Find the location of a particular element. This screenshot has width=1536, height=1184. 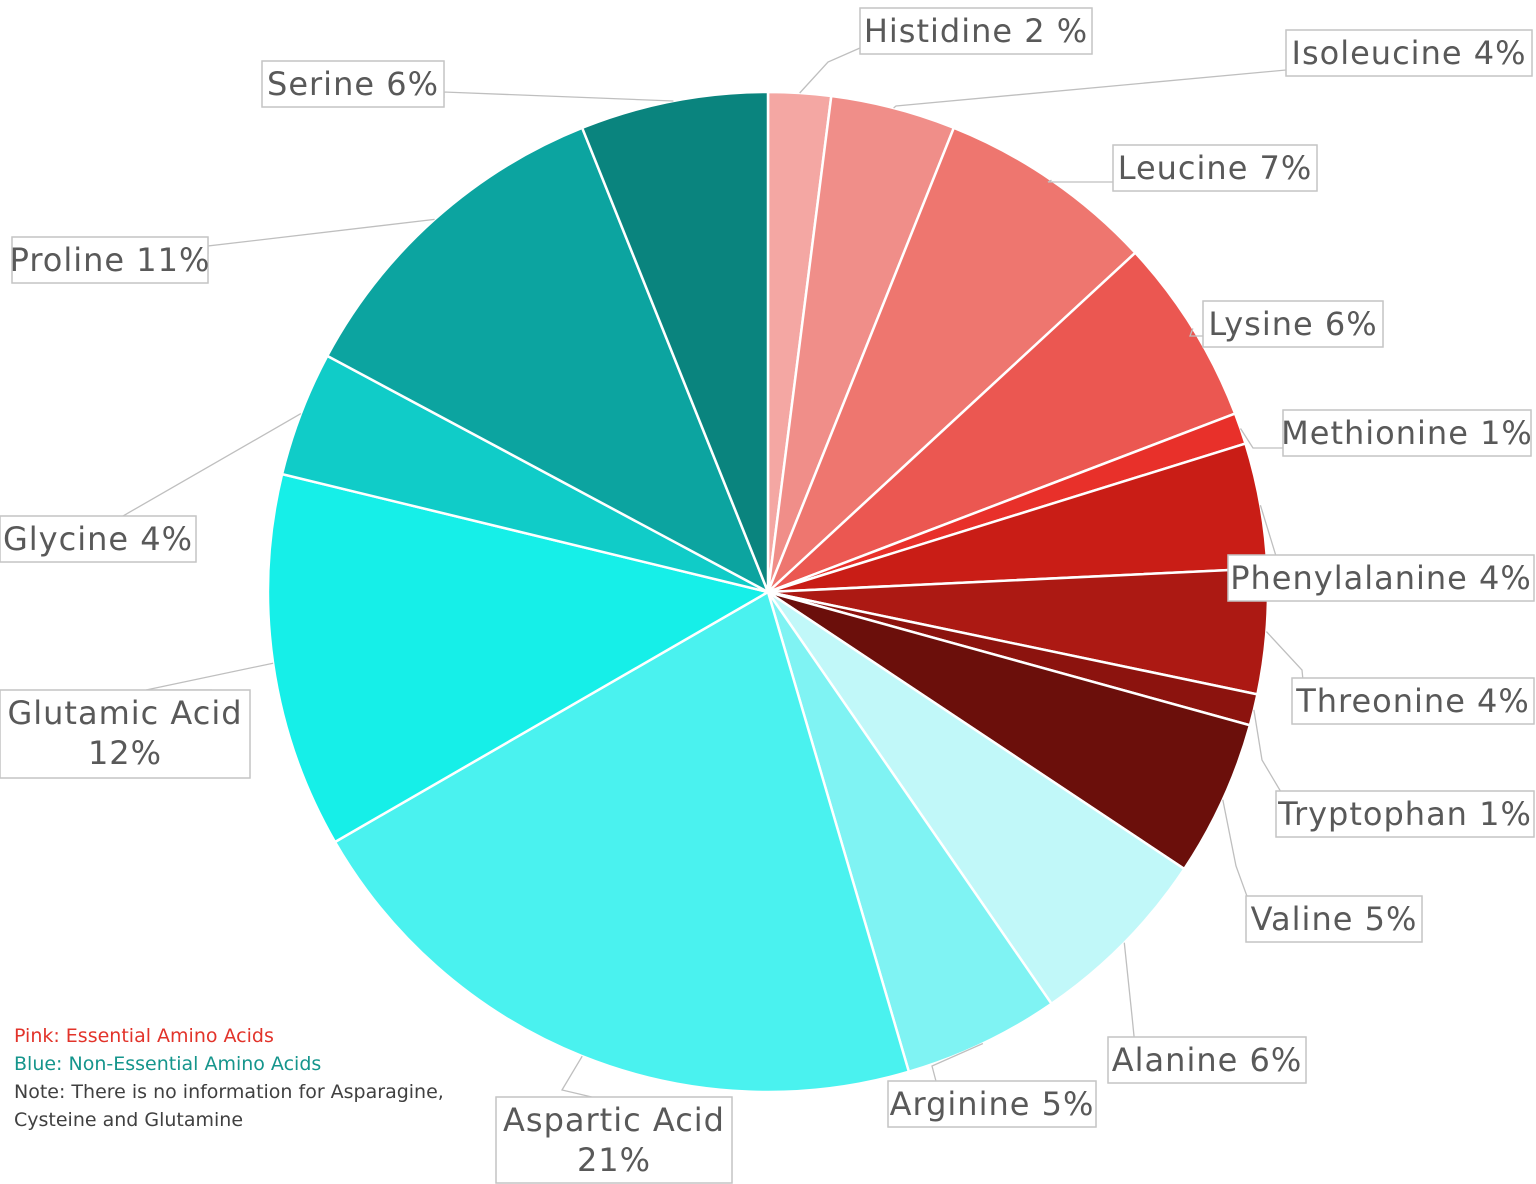

label-text: Glycine 4% is located at coordinates (98, 539).